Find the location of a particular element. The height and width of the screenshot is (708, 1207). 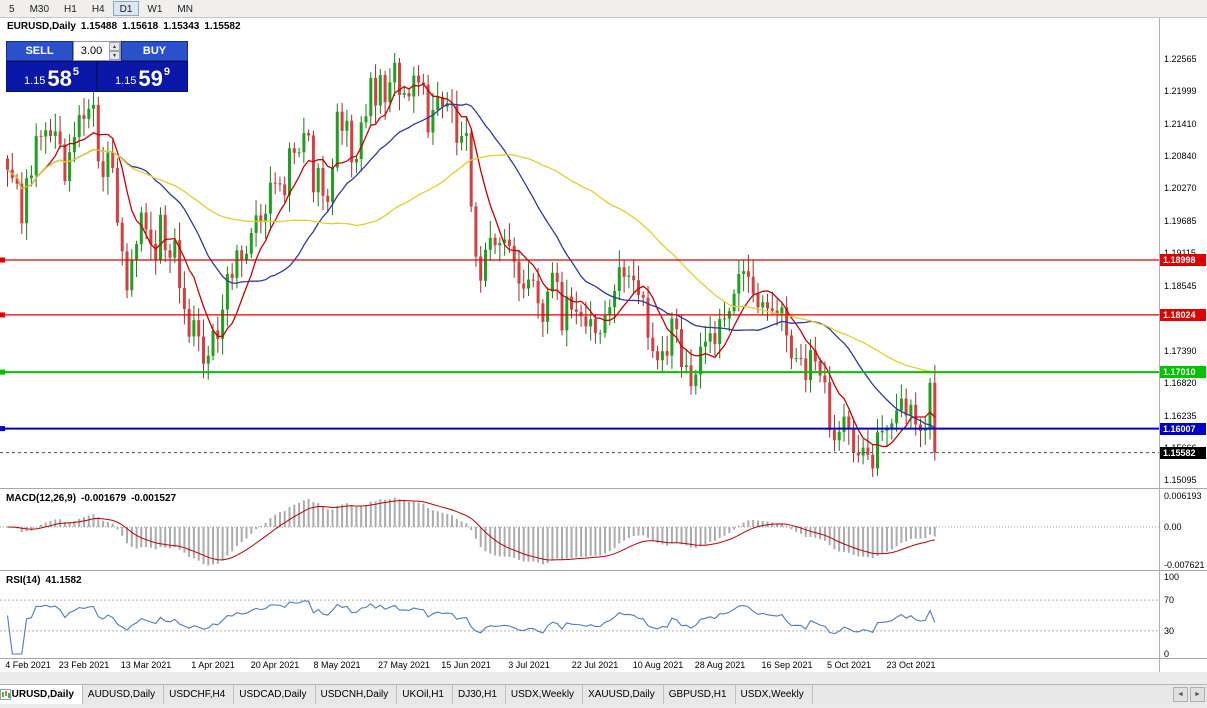

macd-axis-label: -0.007621 is located at coordinates (1184, 565).